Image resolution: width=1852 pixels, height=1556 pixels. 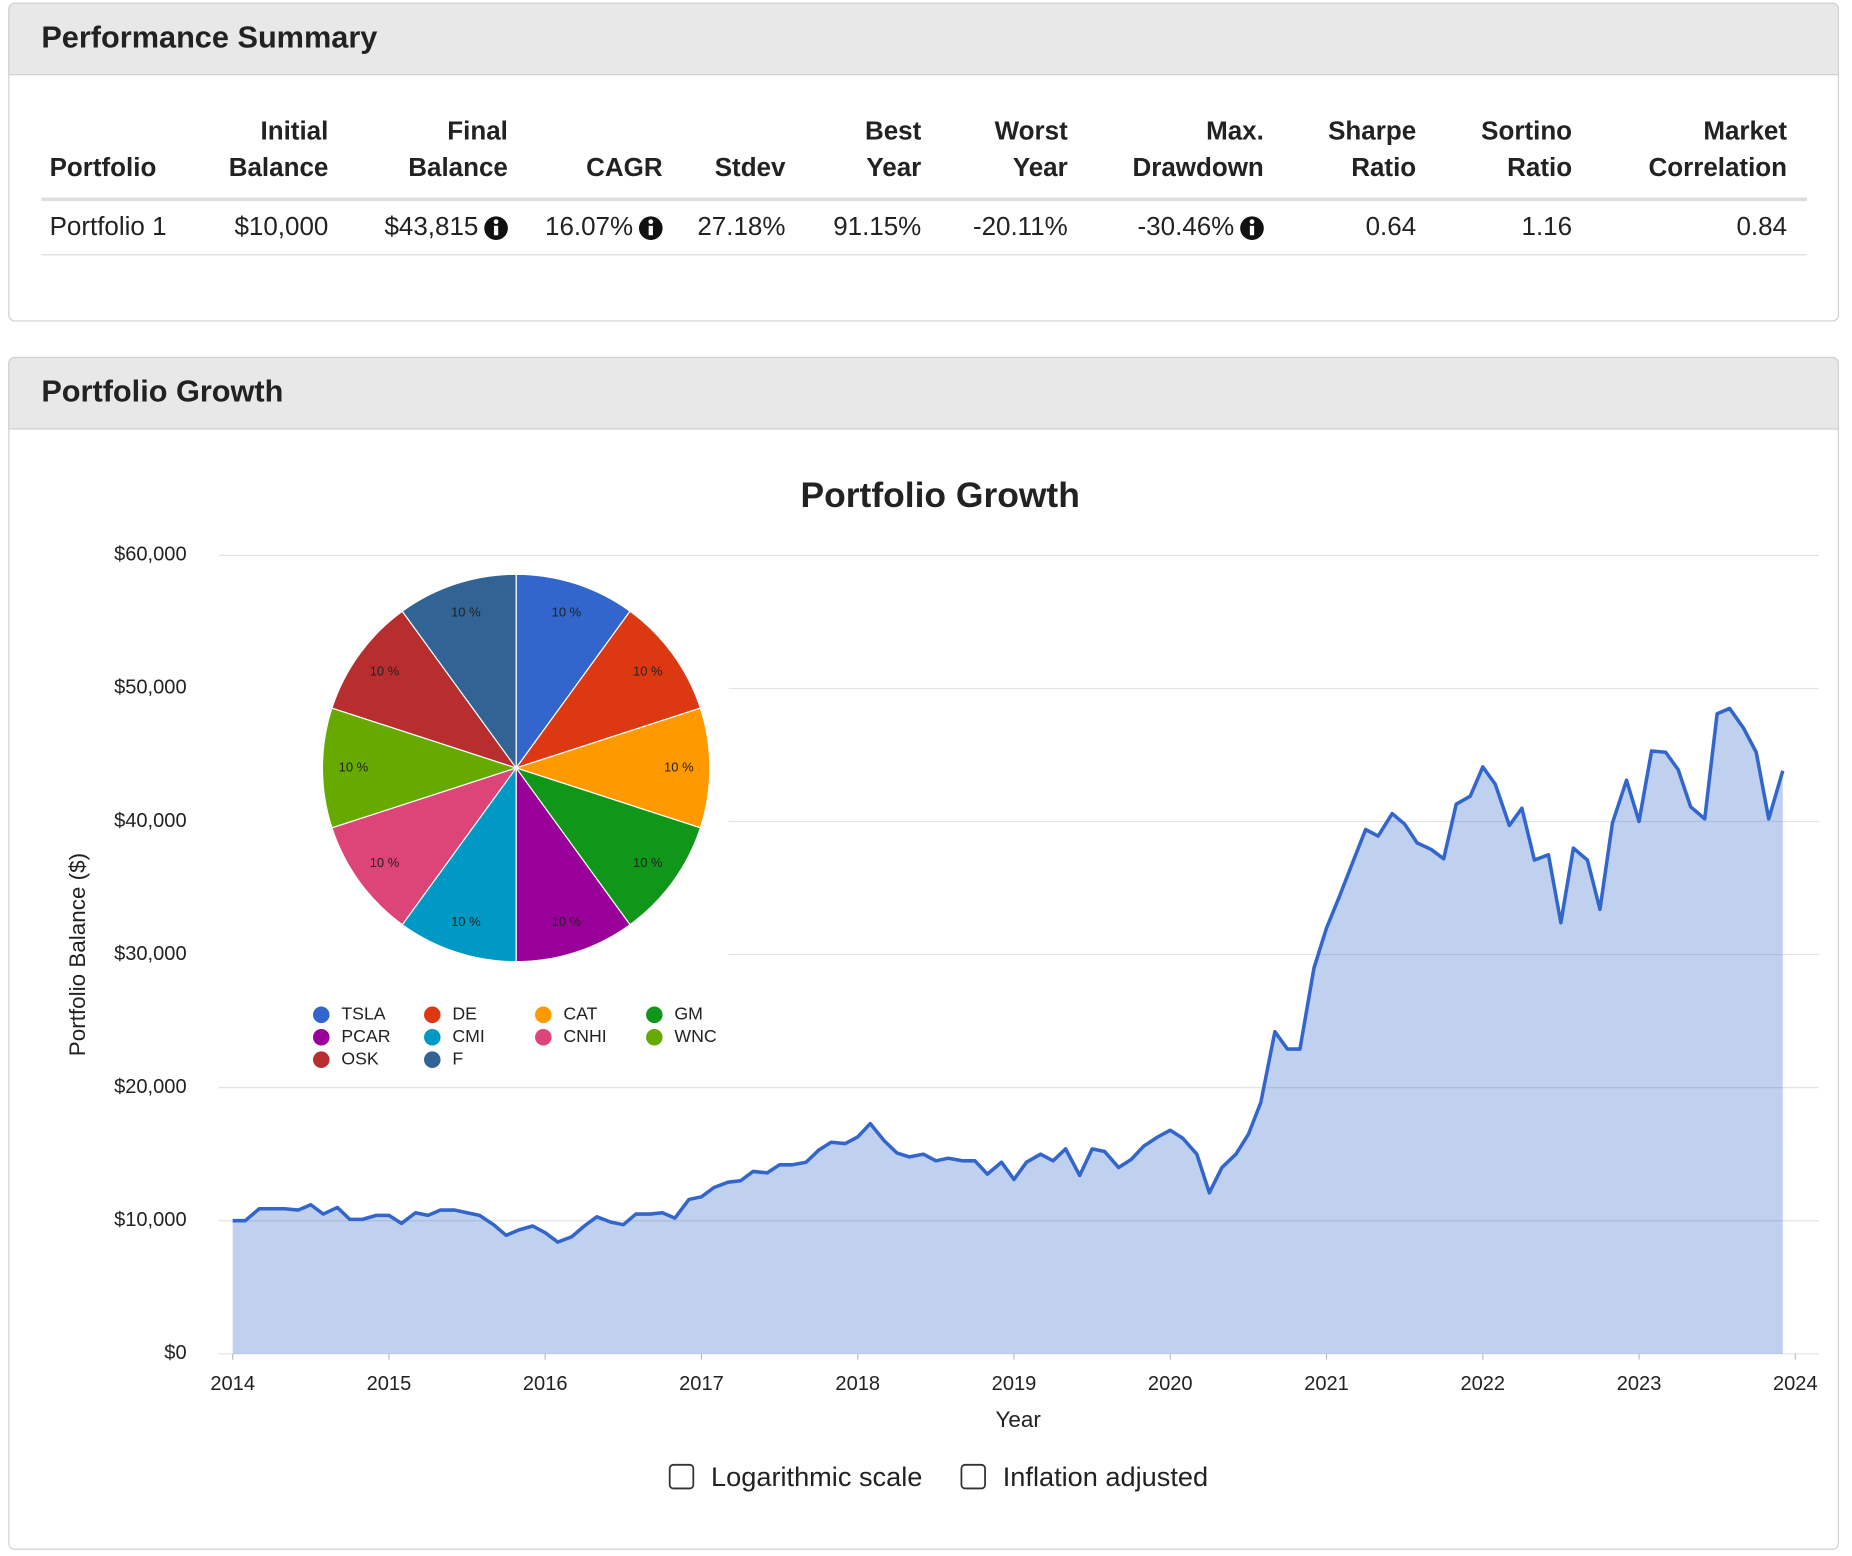 I want to click on legend-label: TSLA, so click(x=363, y=1013).